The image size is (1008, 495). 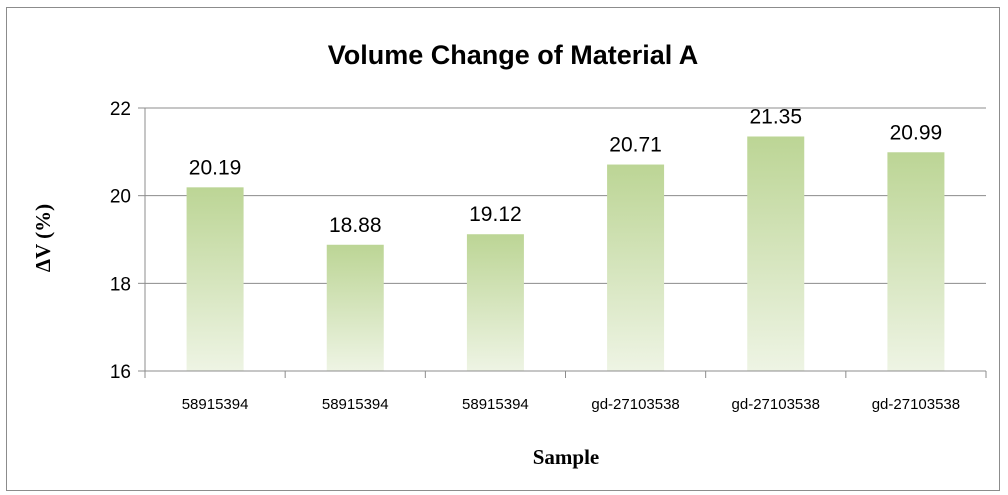 What do you see at coordinates (916, 132) in the screenshot?
I see `data-label: 20.99` at bounding box center [916, 132].